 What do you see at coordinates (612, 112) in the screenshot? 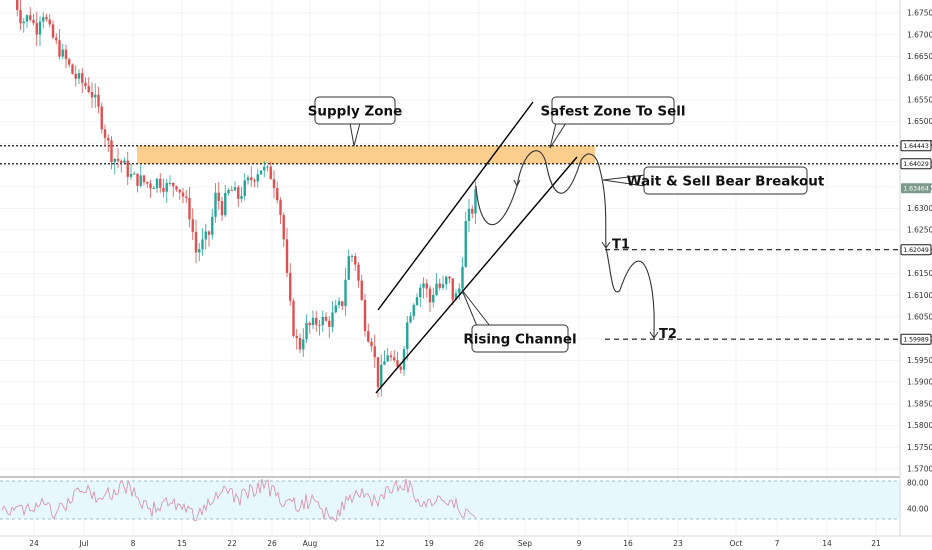
I see `safest-zone-callout-text: Safest Zone To Sell` at bounding box center [612, 112].